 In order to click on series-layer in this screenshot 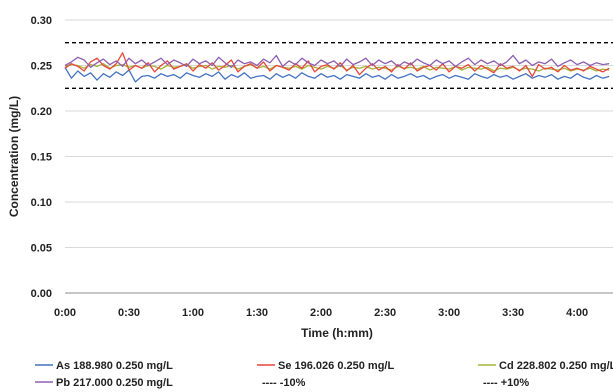, I will do `click(338, 65)`.